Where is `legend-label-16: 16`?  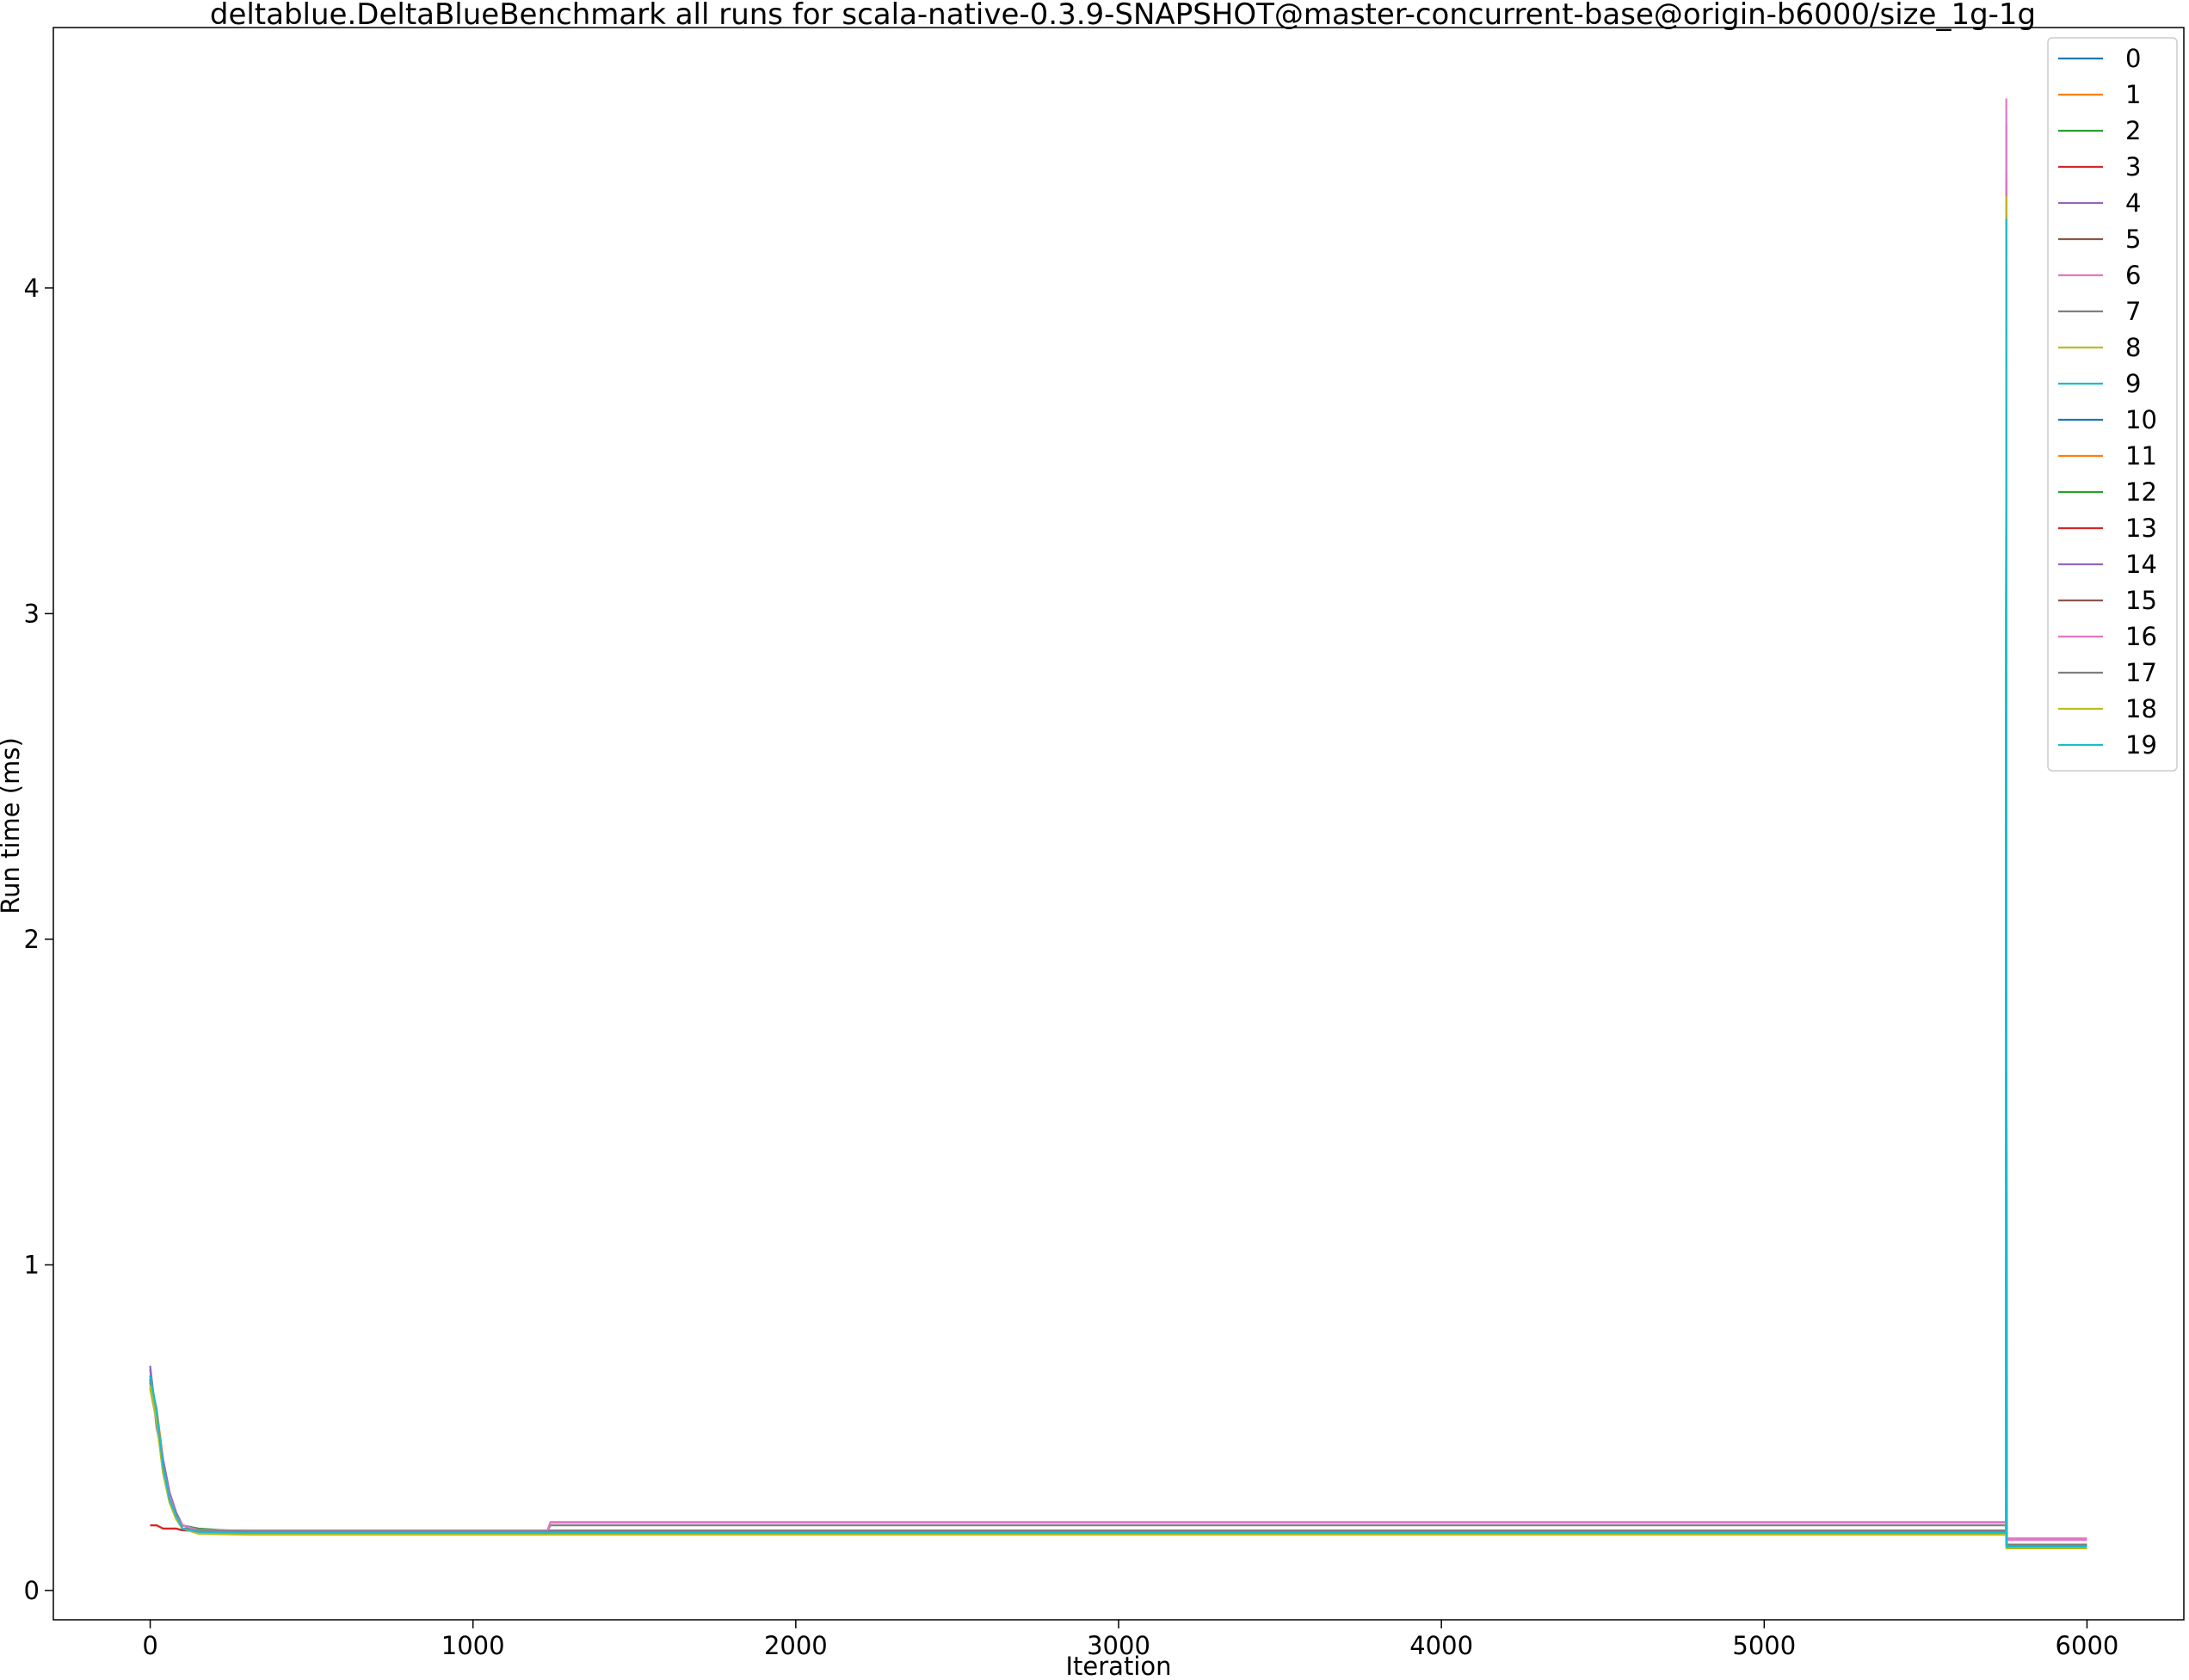
legend-label-16: 16 is located at coordinates (2141, 637).